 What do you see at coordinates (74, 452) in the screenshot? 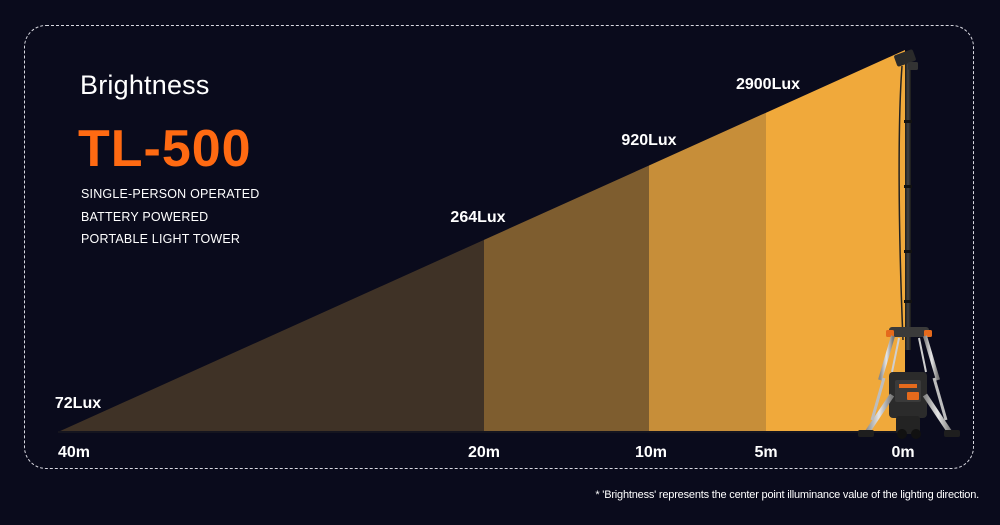
I see `tick-label-40m: 40m` at bounding box center [74, 452].